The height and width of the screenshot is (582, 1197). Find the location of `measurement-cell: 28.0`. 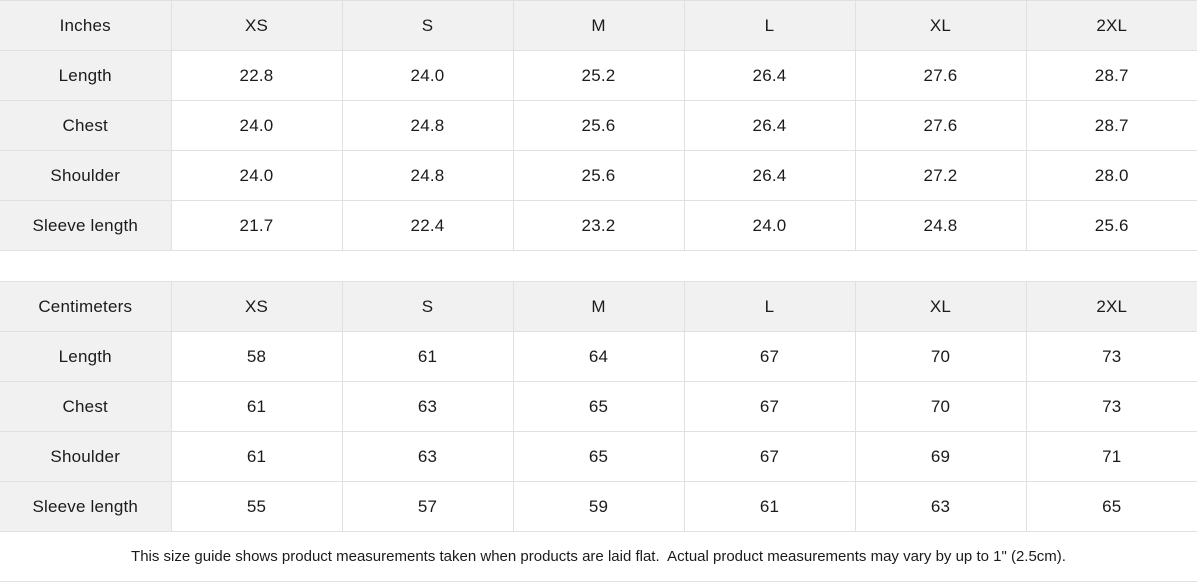

measurement-cell: 28.0 is located at coordinates (1111, 175).